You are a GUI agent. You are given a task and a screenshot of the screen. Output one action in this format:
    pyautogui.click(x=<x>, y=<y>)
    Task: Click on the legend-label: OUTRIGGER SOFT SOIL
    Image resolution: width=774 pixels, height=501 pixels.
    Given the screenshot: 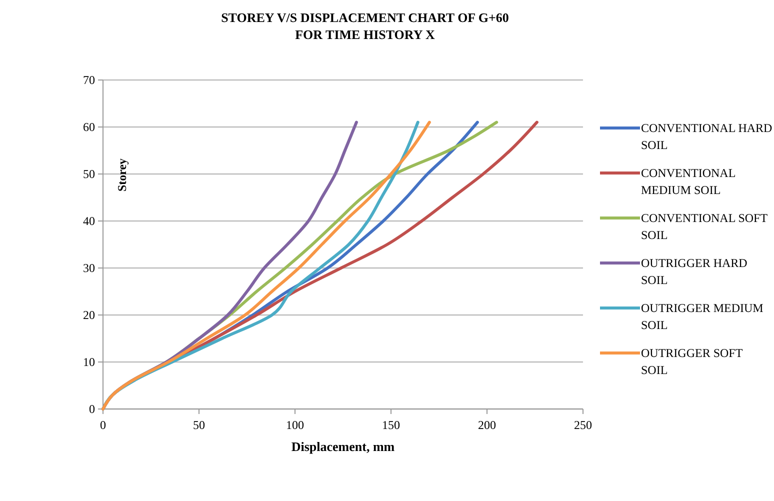 What is the action you would take?
    pyautogui.click(x=692, y=361)
    